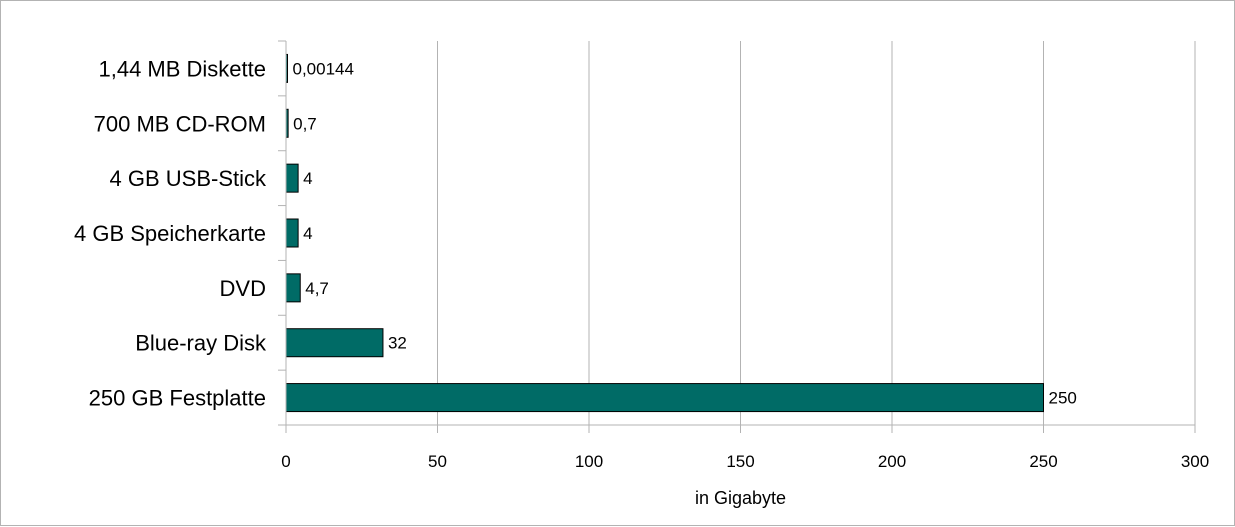 The width and height of the screenshot is (1235, 527). What do you see at coordinates (243, 288) in the screenshot?
I see `category-label: DVD` at bounding box center [243, 288].